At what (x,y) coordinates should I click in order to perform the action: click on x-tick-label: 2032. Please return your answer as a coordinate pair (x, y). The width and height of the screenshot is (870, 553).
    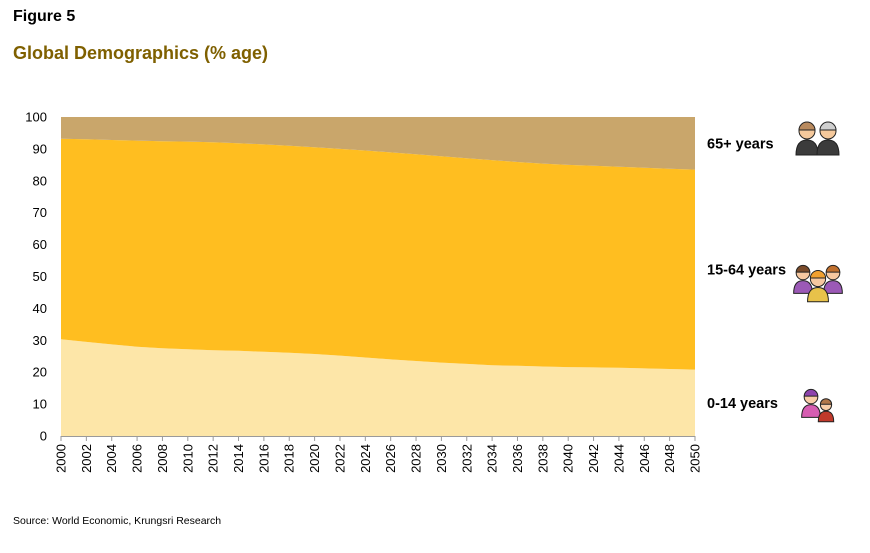
    Looking at the image, I should click on (466, 458).